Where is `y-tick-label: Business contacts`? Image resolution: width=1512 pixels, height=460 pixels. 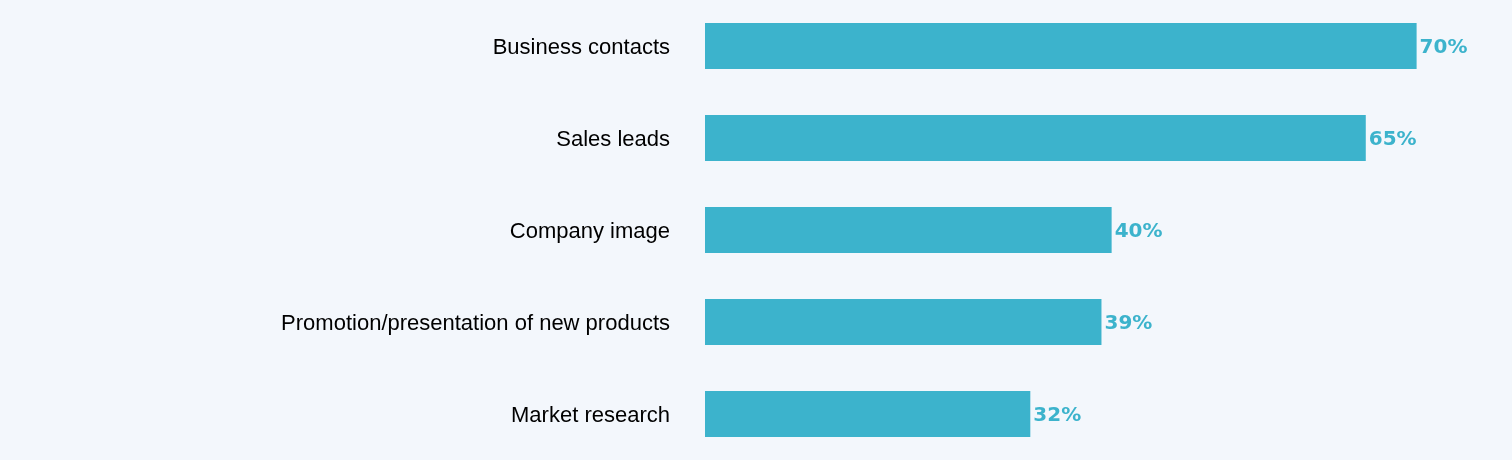 y-tick-label: Business contacts is located at coordinates (581, 46).